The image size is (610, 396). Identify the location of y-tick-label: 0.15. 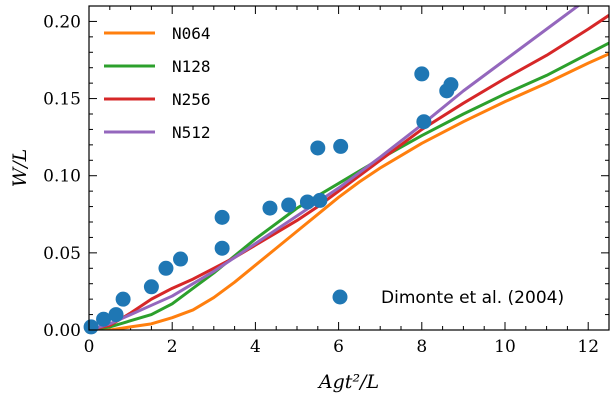
(62, 100).